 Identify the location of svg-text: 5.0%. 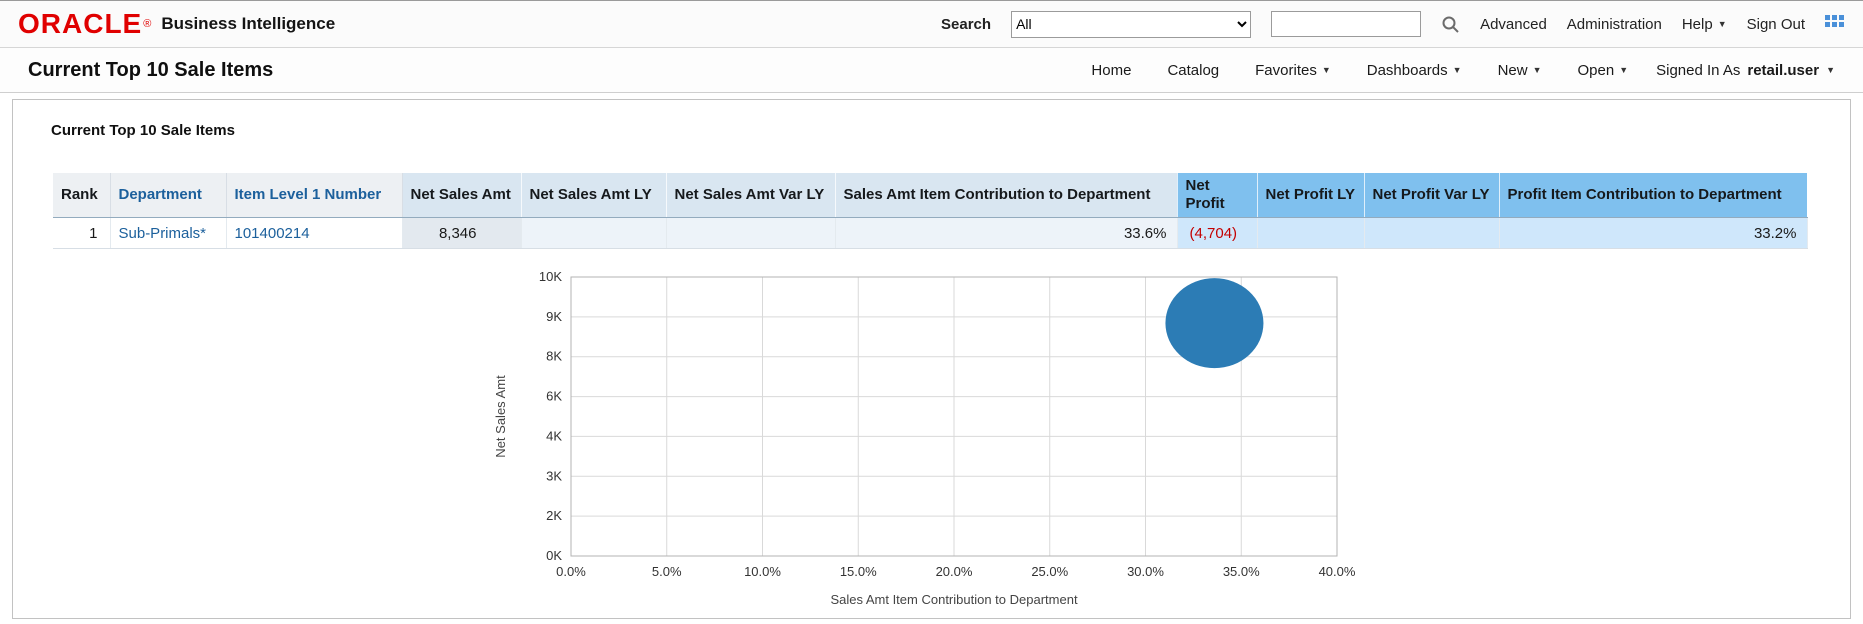
(667, 571).